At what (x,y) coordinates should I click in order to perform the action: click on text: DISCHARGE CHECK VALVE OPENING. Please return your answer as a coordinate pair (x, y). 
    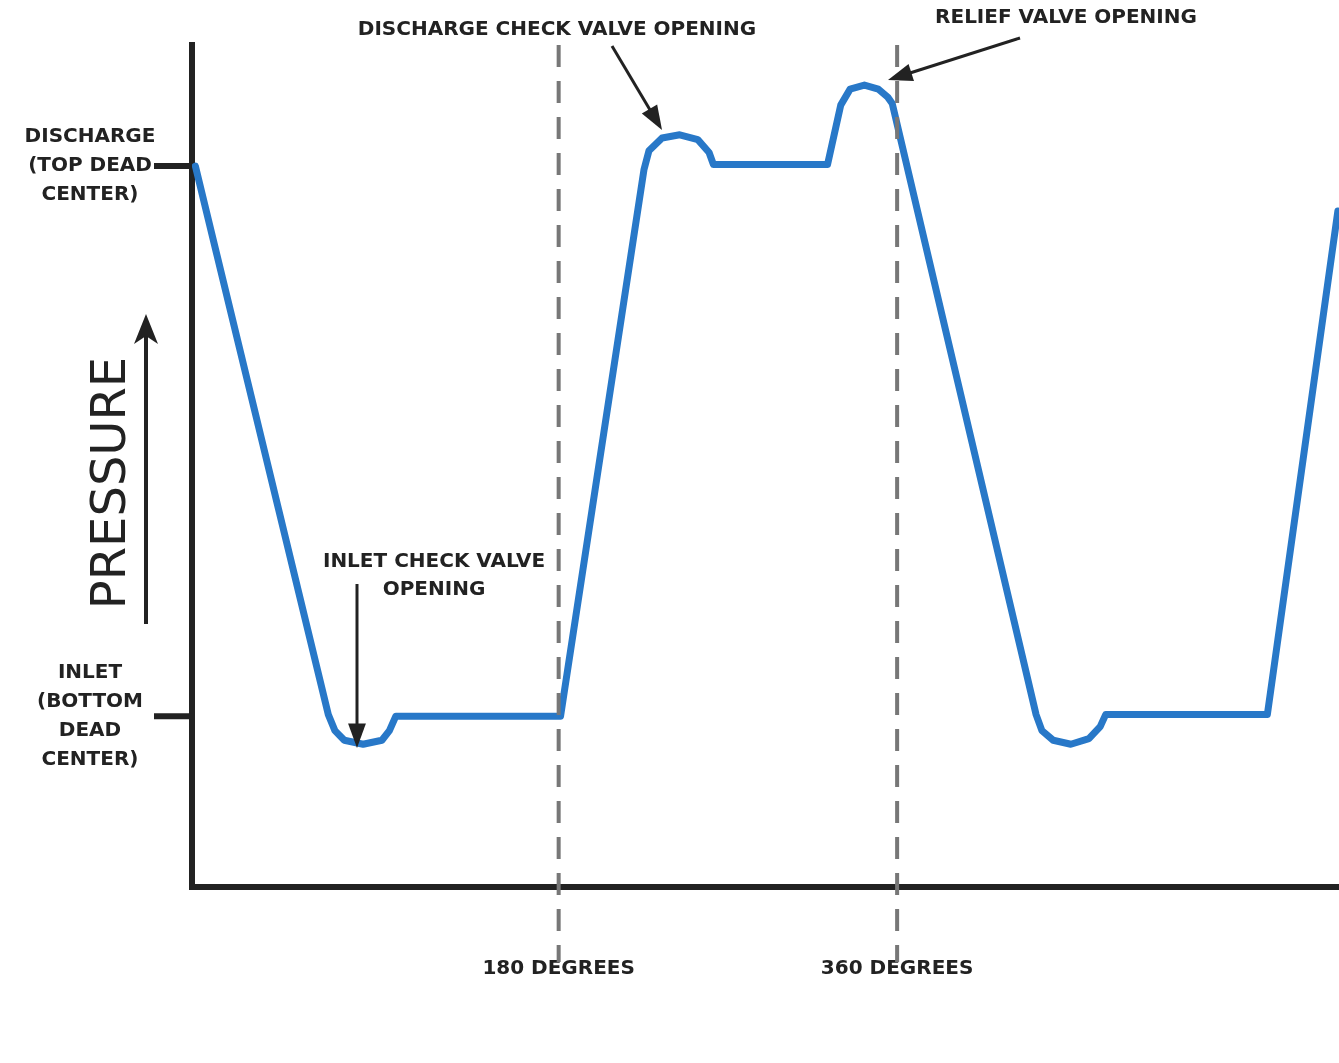
    Looking at the image, I should click on (557, 28).